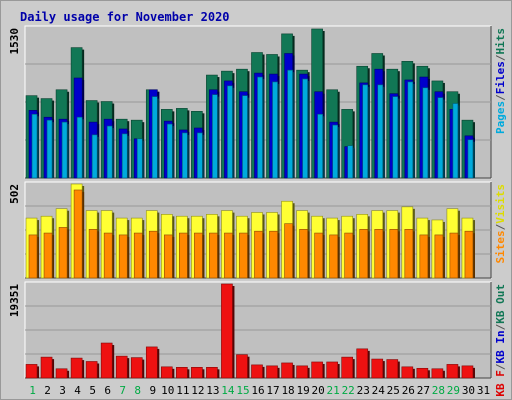 The height and width of the screenshot is (400, 512). What do you see at coordinates (242, 390) in the screenshot?
I see `x-tick-label: 15` at bounding box center [242, 390].